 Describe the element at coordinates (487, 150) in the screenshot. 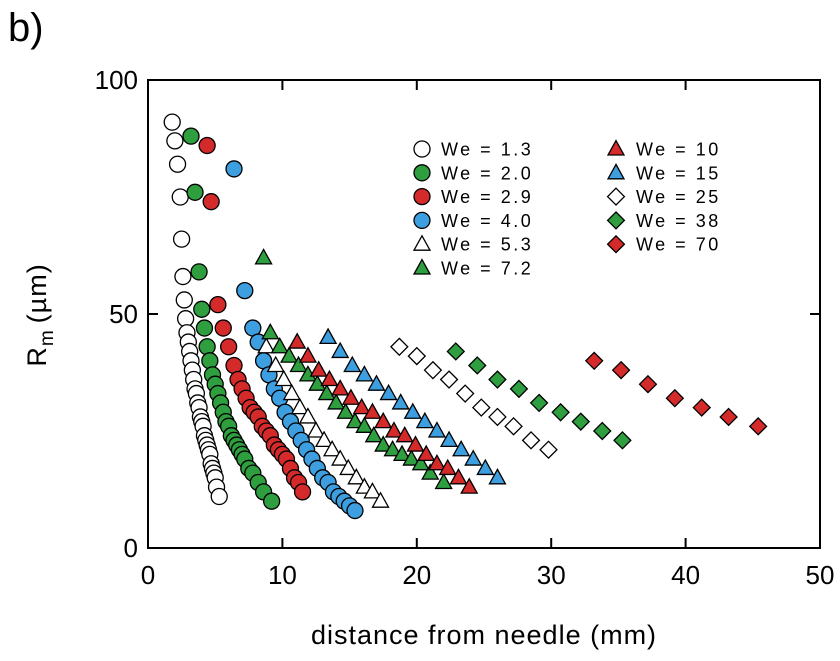

I see `legend-label: We = 1.3` at that location.